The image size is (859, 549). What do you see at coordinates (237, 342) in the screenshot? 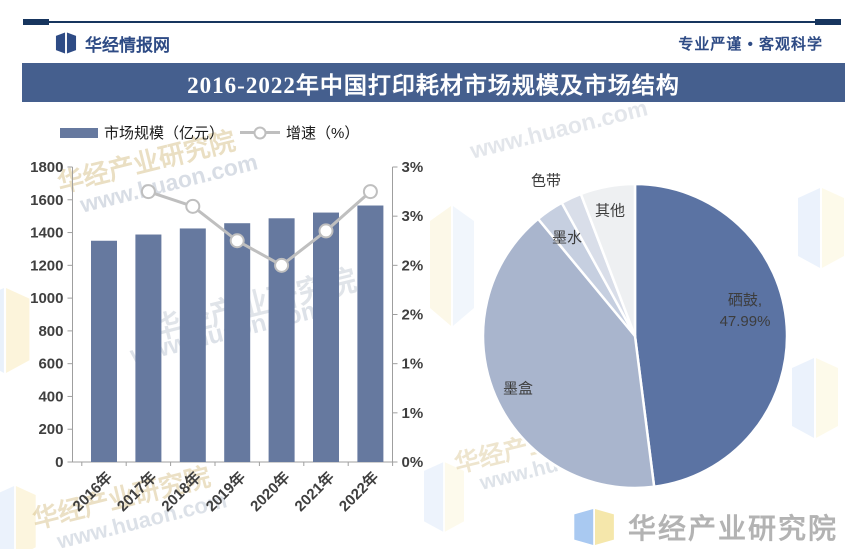
I see `bar-2019年` at bounding box center [237, 342].